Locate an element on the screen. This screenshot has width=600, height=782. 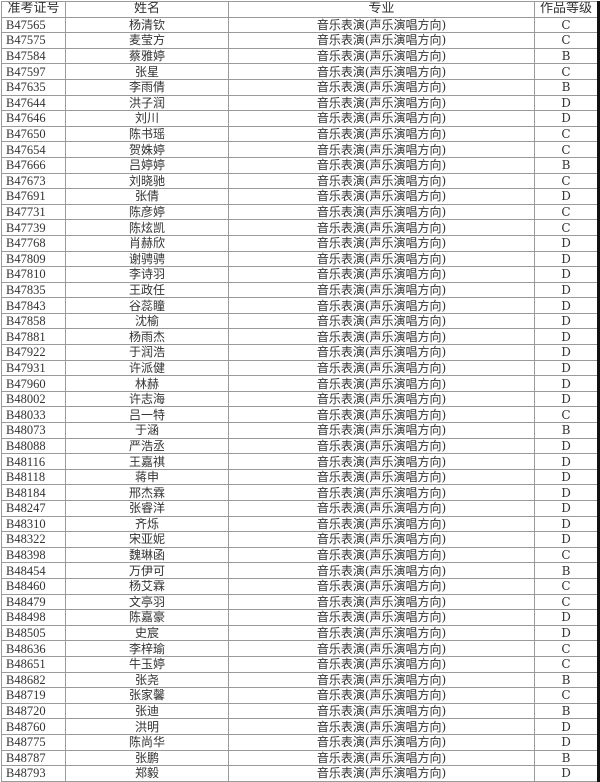
cell-exam-id: B48073 is located at coordinates (33, 430).